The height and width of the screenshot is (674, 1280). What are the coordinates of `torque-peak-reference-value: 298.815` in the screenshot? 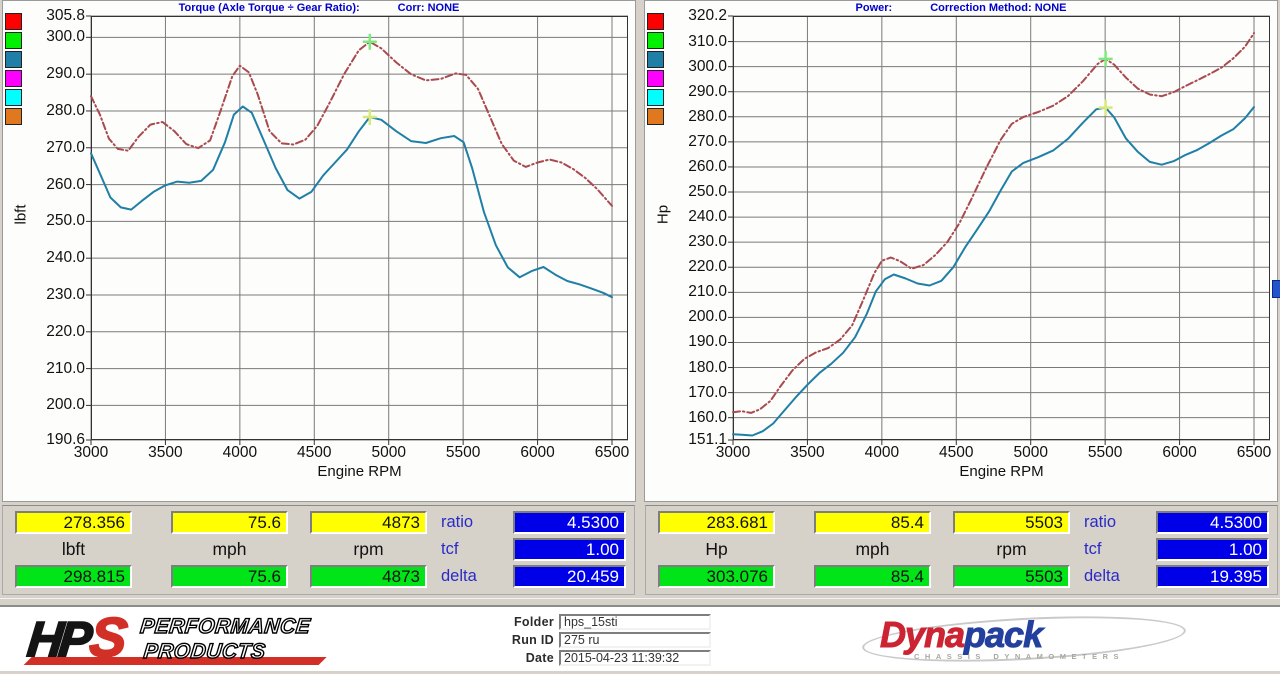 It's located at (73, 576).